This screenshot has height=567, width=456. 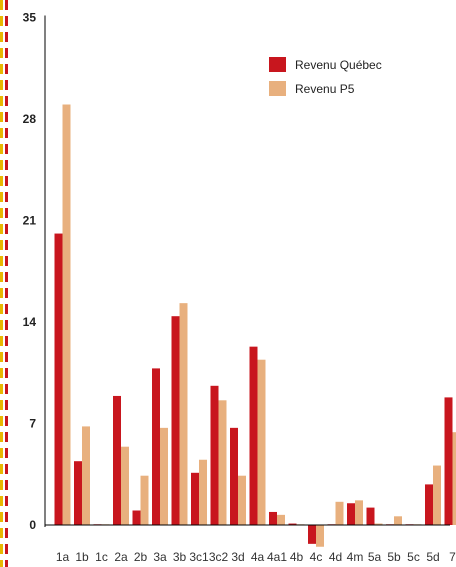 I want to click on bar-revenu-p5-1b, so click(x=86, y=475).